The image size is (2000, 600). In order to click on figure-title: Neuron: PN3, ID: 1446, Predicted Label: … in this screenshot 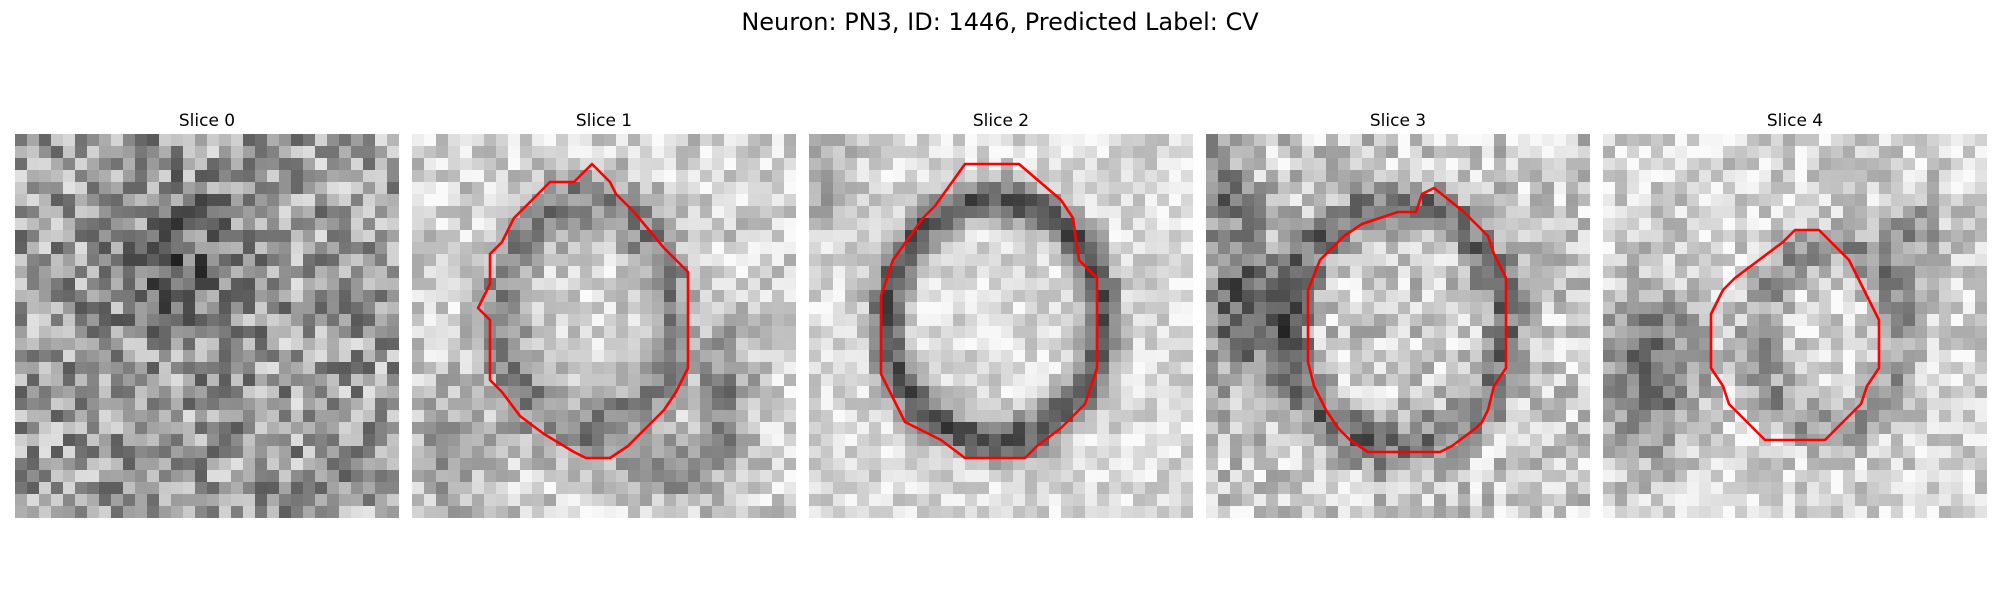, I will do `click(1000, 22)`.